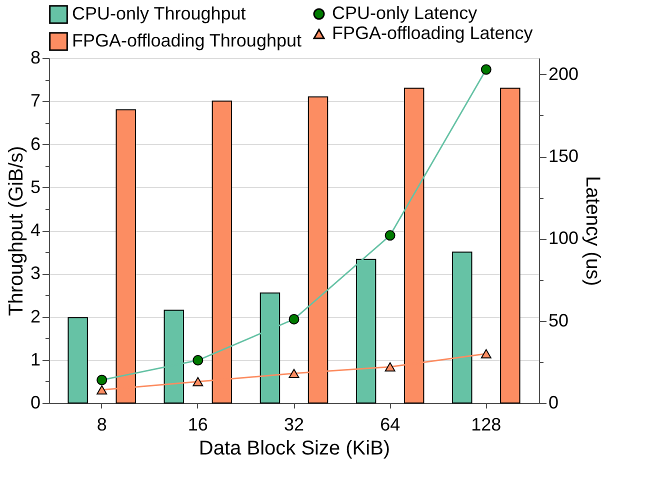 The image size is (666, 489). What do you see at coordinates (294, 449) in the screenshot?
I see `x-axis-title: Data Block Size (KiB)` at bounding box center [294, 449].